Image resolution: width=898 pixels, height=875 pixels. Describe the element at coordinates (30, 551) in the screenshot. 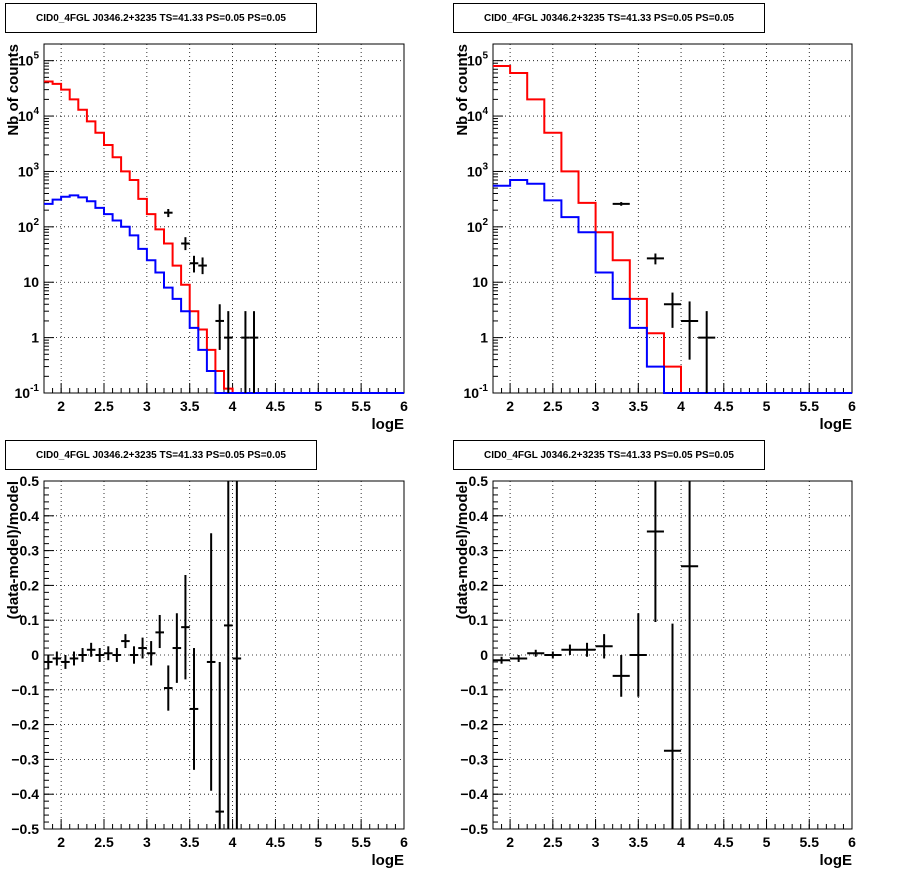

I see `y-tick-label: 0.3` at that location.